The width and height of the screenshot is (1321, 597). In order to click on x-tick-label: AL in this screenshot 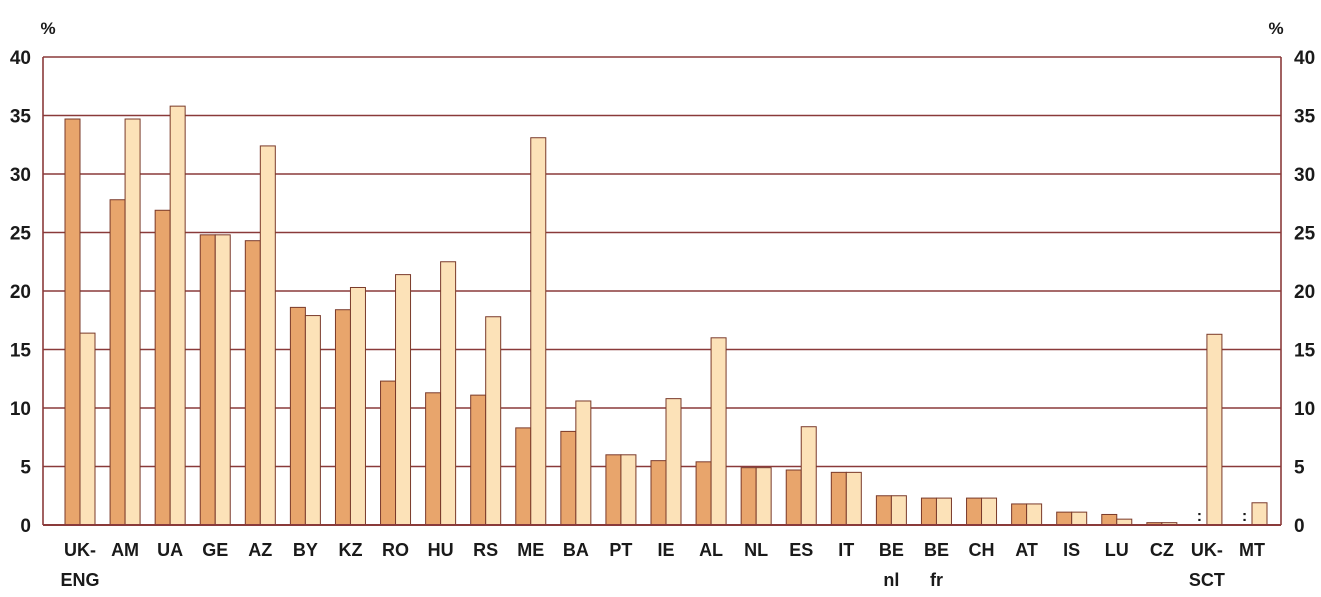, I will do `click(711, 550)`.